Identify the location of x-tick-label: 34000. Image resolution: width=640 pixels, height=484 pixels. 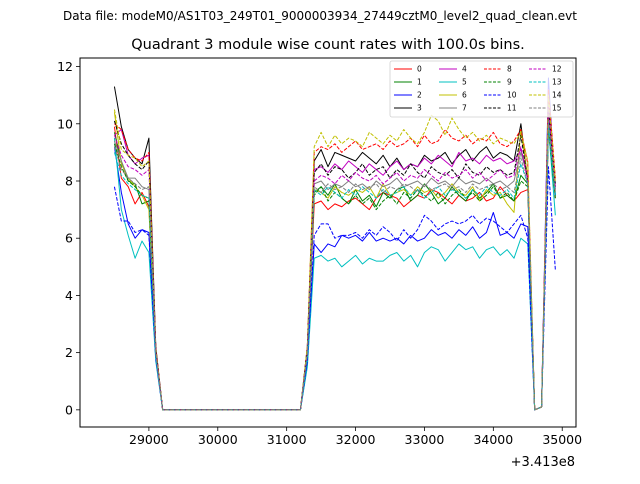
(493, 439).